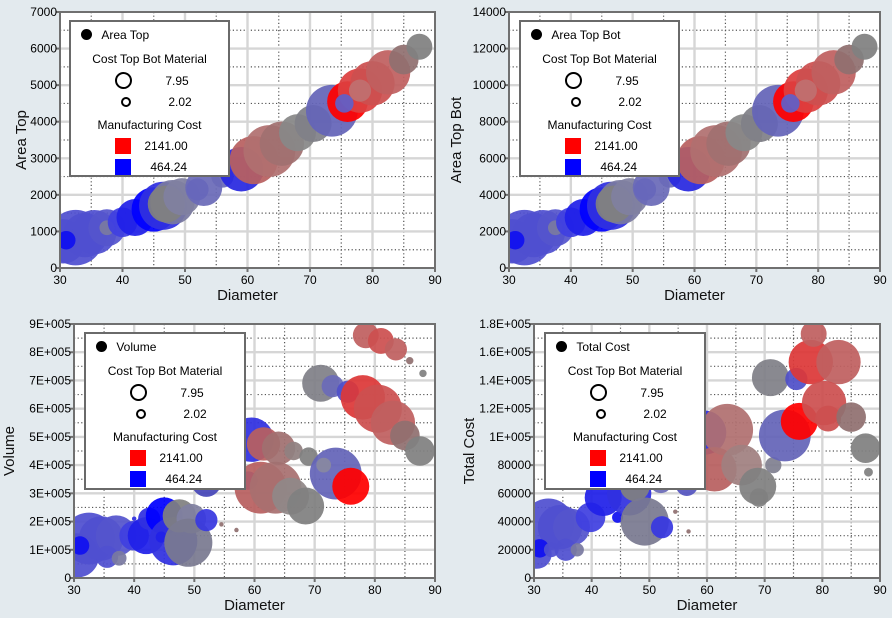  Describe the element at coordinates (515, 522) in the screenshot. I see `y-tick-label: 40000` at that location.